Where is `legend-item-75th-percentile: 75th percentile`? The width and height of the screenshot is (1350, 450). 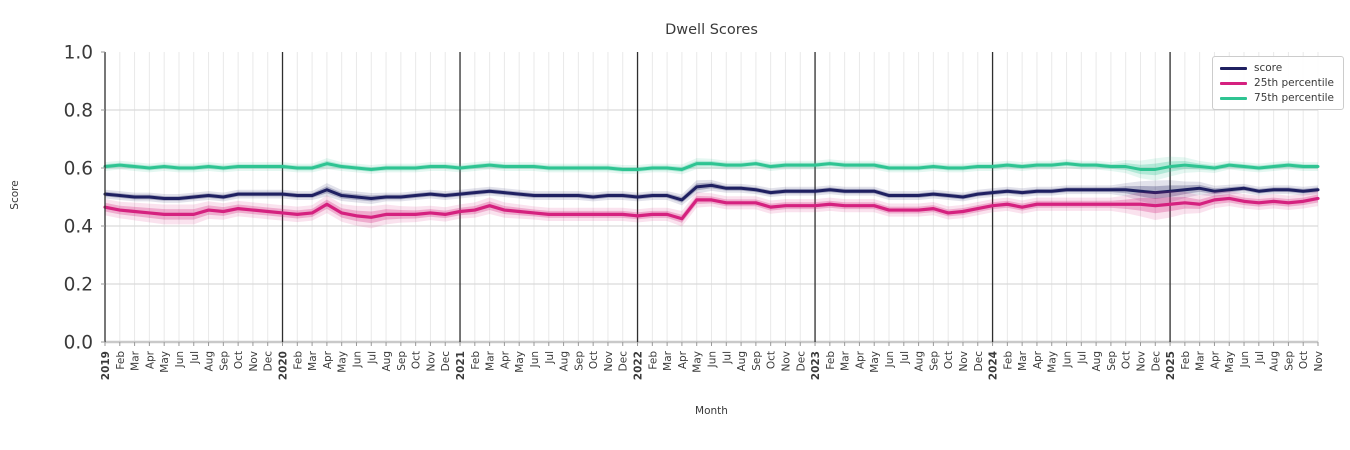
legend-item-75th-percentile: 75th percentile is located at coordinates (1277, 98).